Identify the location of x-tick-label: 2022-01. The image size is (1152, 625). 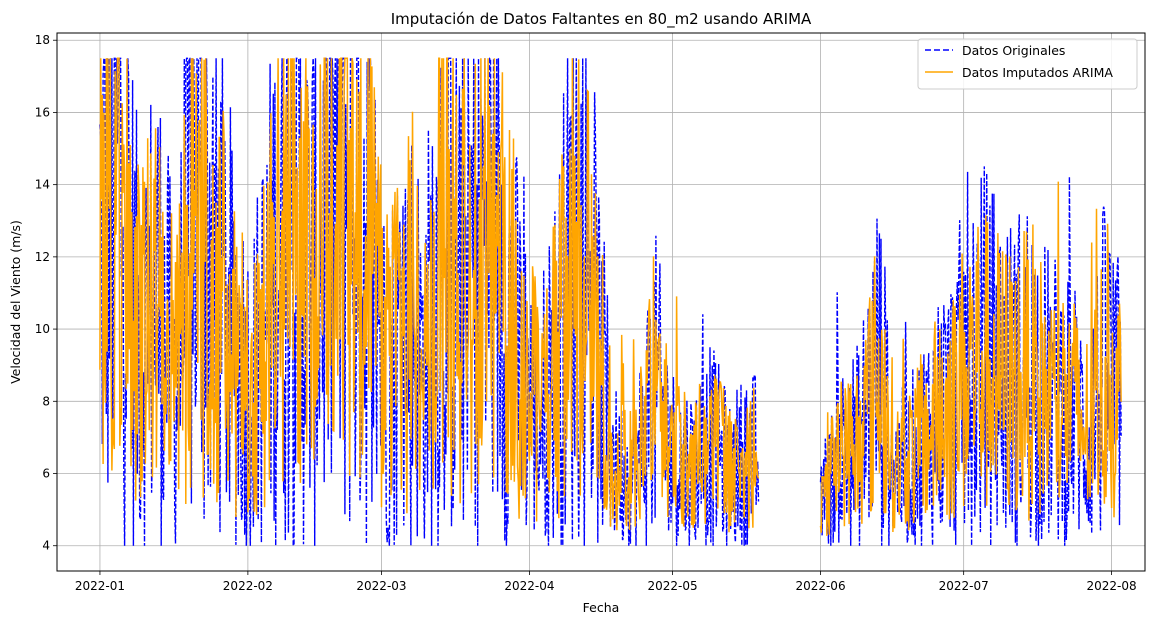
(100, 586).